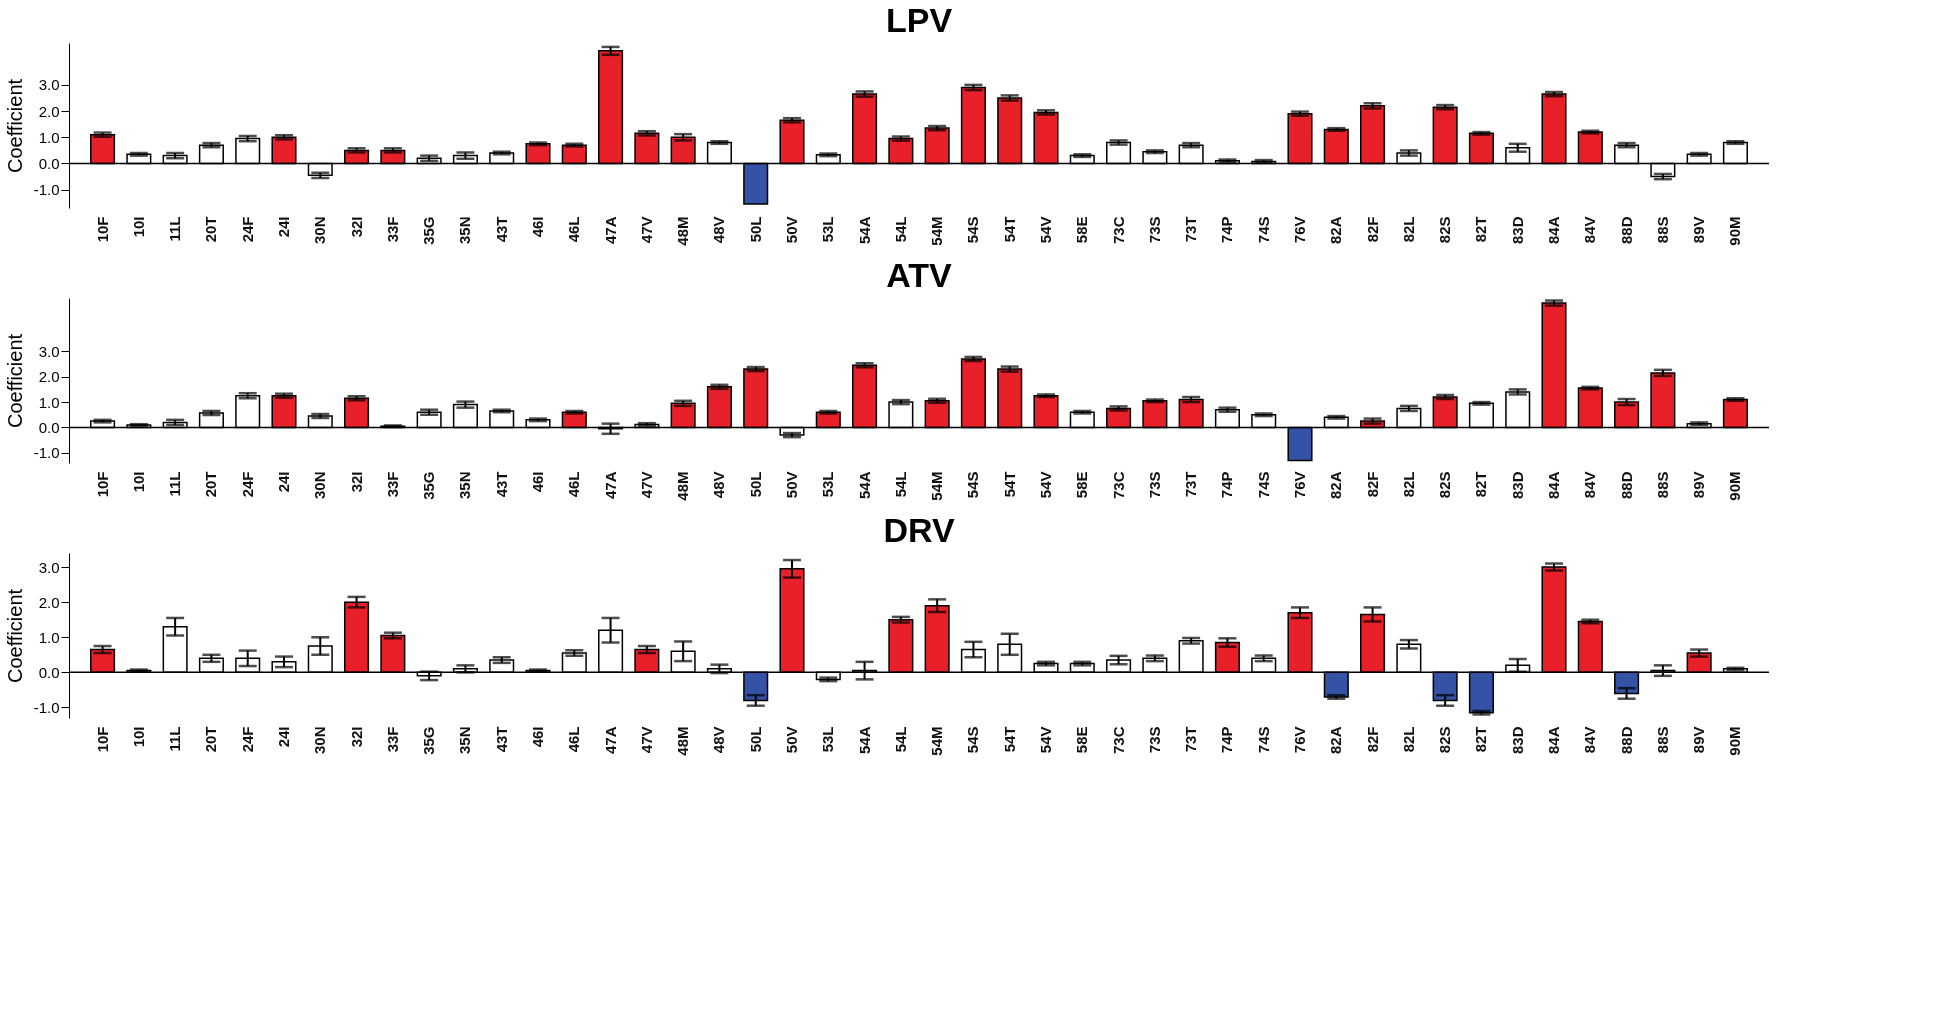  I want to click on x-tick-label: 83D, so click(1517, 485).